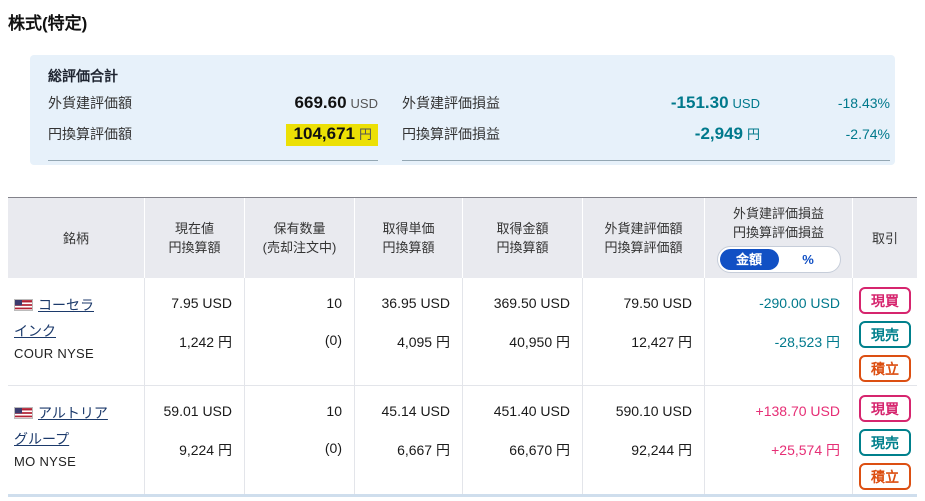 This screenshot has width=925, height=501. What do you see at coordinates (451, 103) in the screenshot?
I see `fx-pl-label: 外貨建評価損益` at bounding box center [451, 103].